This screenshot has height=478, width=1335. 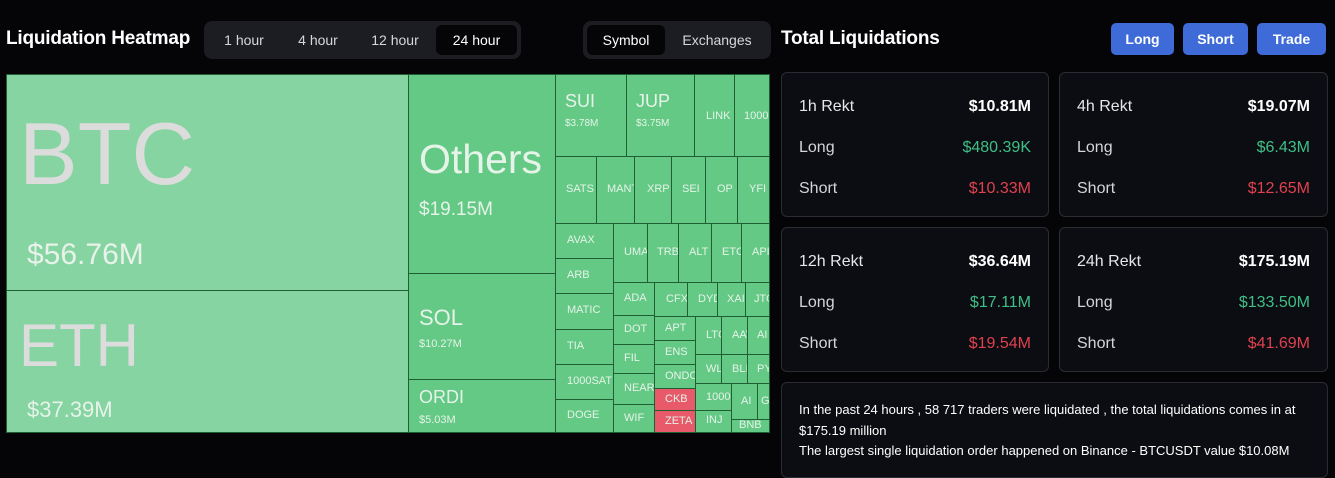 I want to click on tile-symbol: APT, so click(x=676, y=328).